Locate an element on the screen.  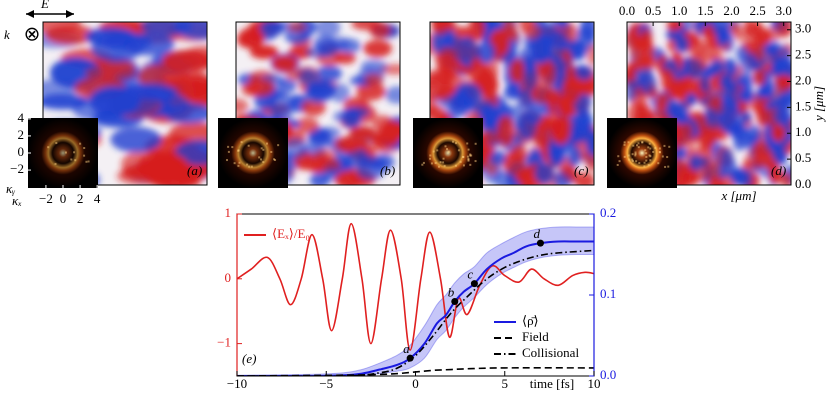
marker-label: a is located at coordinates (406, 348).